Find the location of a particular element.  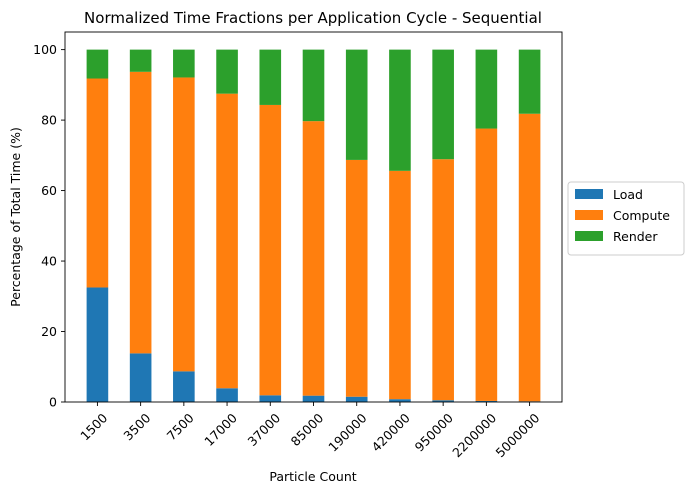

x-tick-label: 1500 is located at coordinates (93, 426).